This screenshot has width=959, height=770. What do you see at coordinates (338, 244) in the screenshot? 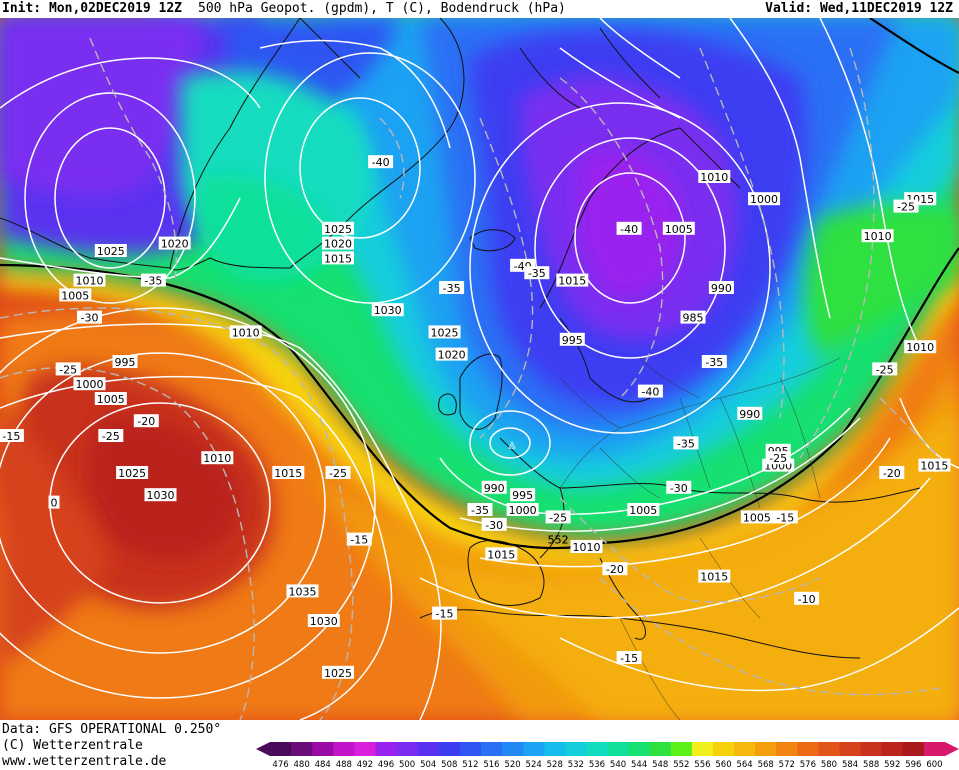
I see `isobar-label-text: 1020` at bounding box center [338, 244].